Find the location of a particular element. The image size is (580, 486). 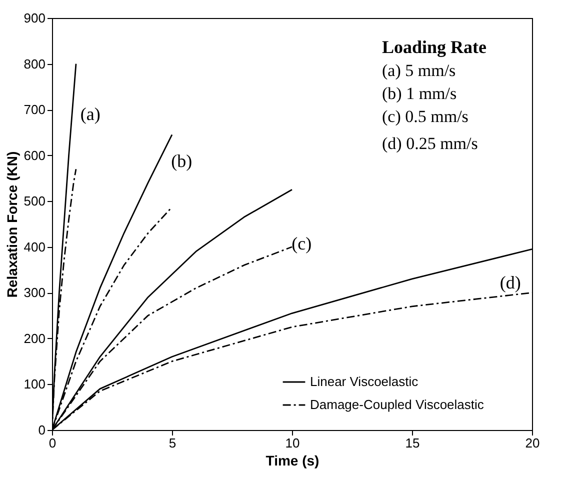

y-tick-label: 400 is located at coordinates (35, 246).